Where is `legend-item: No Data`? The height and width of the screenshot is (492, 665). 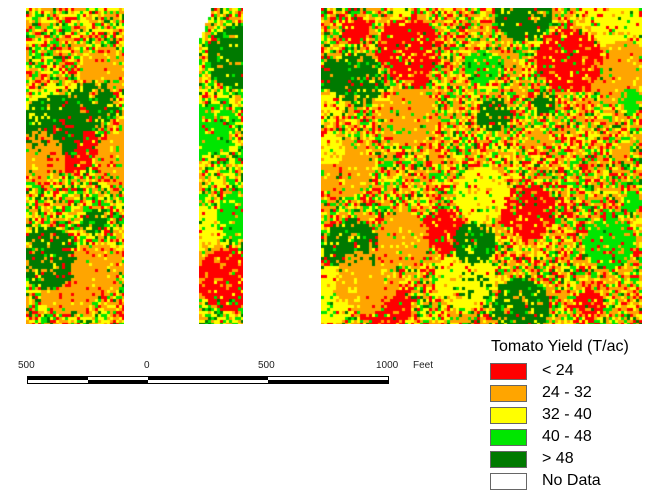
legend-item: No Data is located at coordinates (576, 481).